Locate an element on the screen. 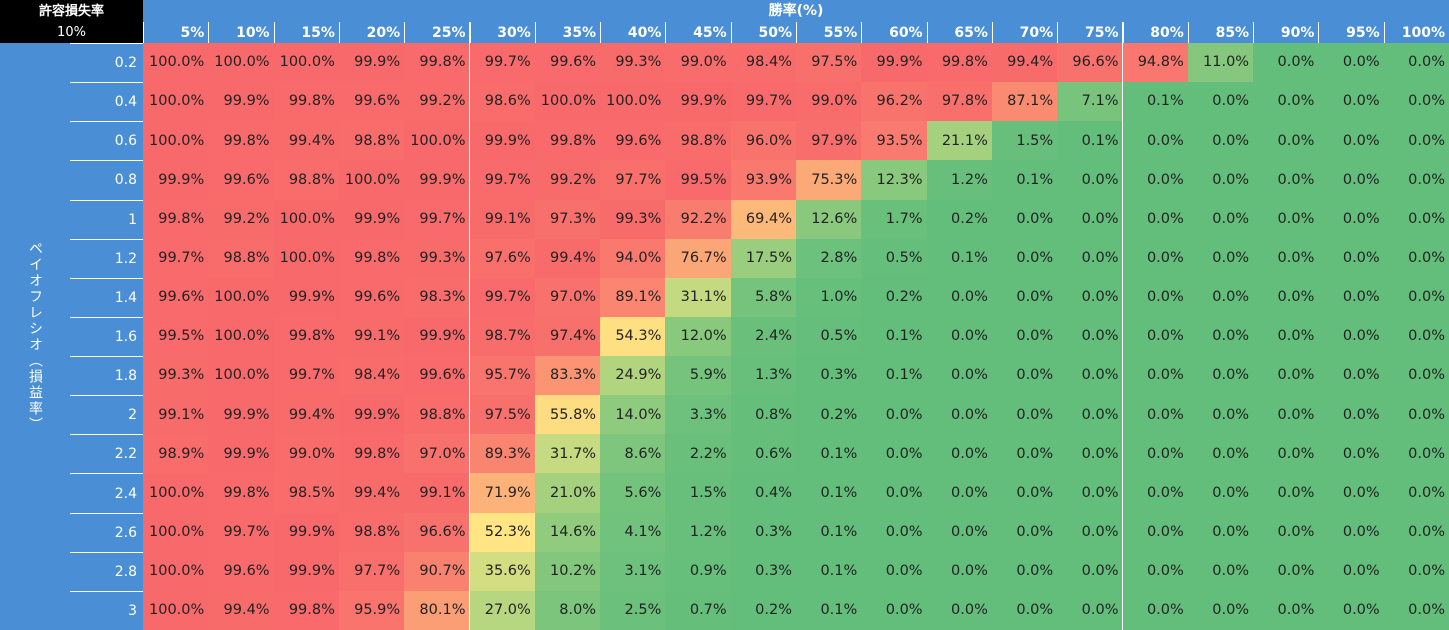  x-tick-label: 40% is located at coordinates (633, 32).